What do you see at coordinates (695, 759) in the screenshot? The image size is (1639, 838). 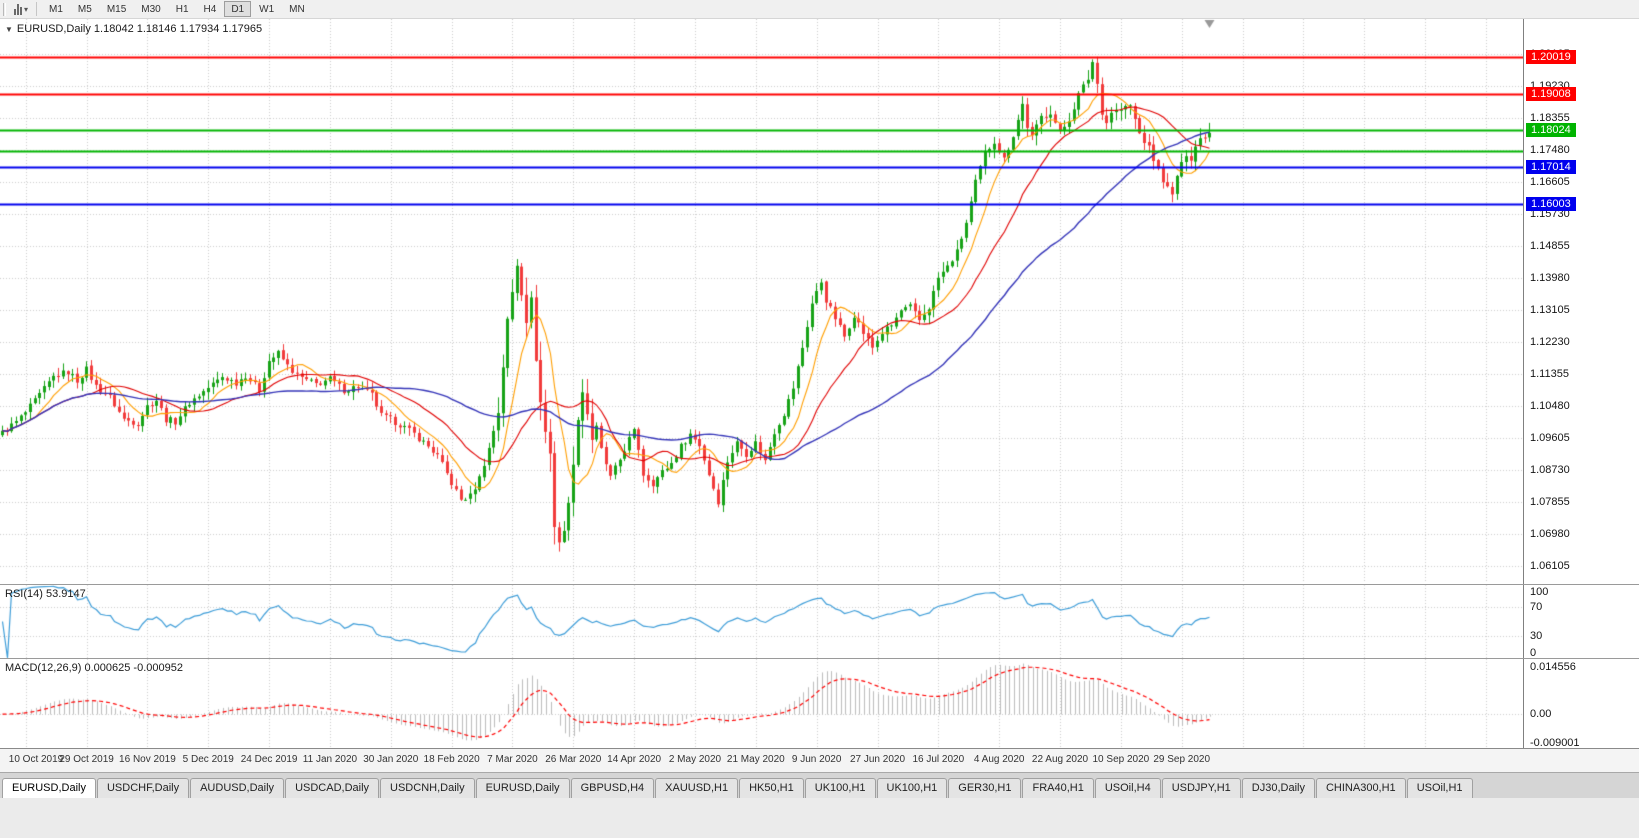 I see `date-label: 2 May 2020` at bounding box center [695, 759].